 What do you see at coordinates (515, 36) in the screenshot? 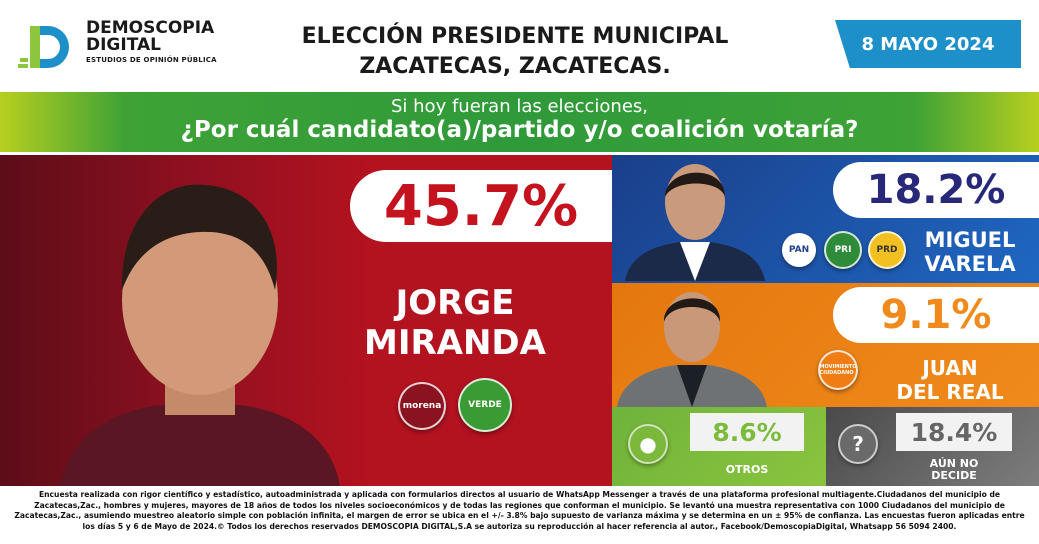
I see `title-line1: ELECCIÓN PRESIDENTE MUNICIPAL` at bounding box center [515, 36].